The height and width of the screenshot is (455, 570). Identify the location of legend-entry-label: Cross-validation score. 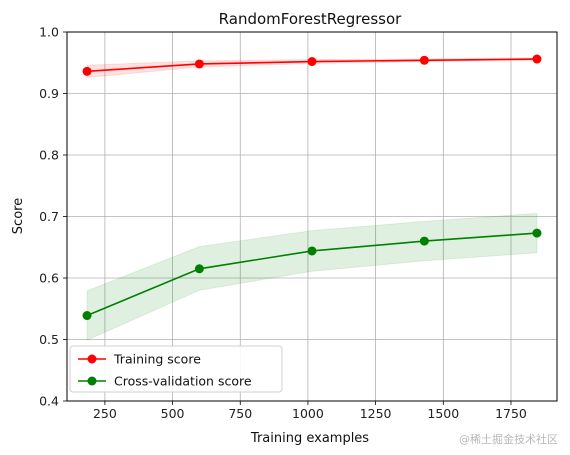
(183, 381).